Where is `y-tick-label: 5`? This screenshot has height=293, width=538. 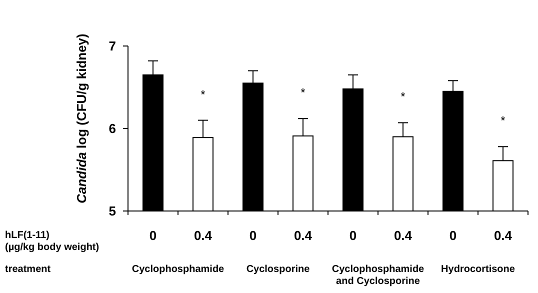 y-tick-label: 5 is located at coordinates (112, 211).